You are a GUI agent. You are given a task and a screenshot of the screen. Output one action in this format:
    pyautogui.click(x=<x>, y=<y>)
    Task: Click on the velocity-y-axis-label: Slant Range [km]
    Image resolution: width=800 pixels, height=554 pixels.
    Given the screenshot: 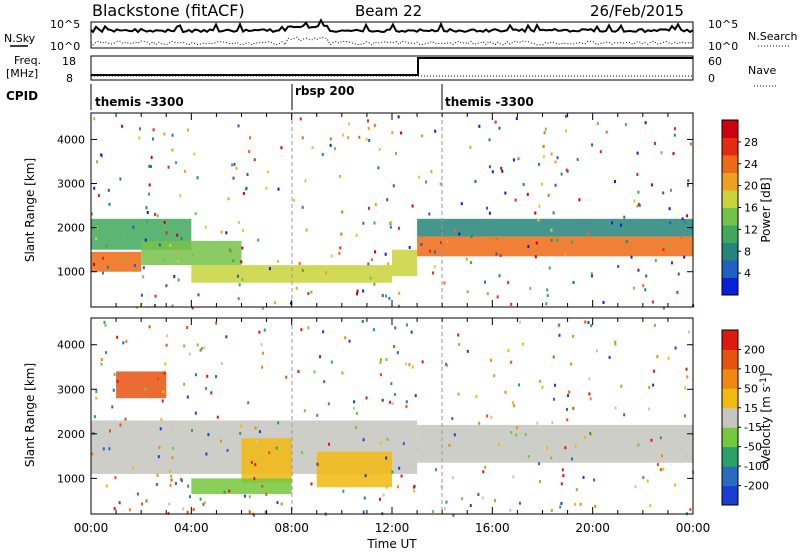 What is the action you would take?
    pyautogui.click(x=30, y=415)
    